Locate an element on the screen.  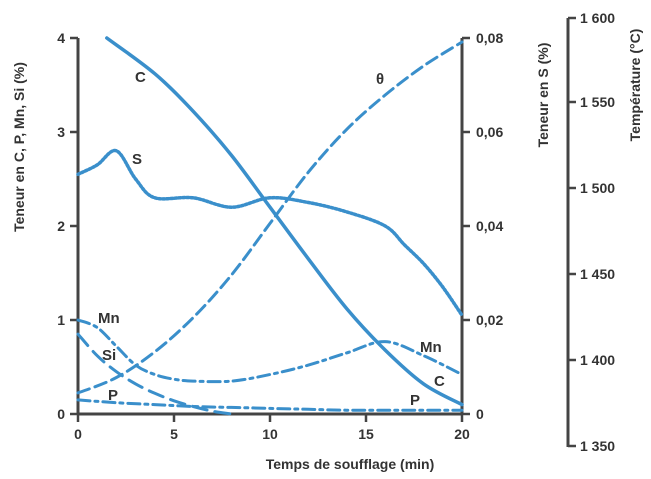
x-axis-label: Temps de soufflage (min) is located at coordinates (350, 464).